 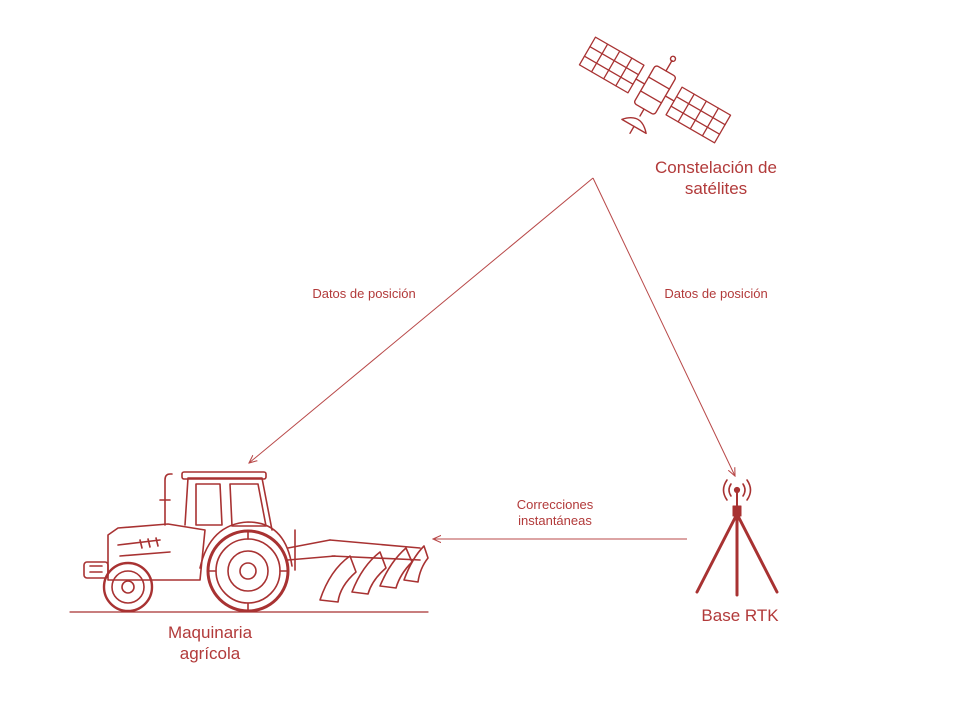 What do you see at coordinates (737, 538) in the screenshot?
I see `rtk-antenna-icon` at bounding box center [737, 538].